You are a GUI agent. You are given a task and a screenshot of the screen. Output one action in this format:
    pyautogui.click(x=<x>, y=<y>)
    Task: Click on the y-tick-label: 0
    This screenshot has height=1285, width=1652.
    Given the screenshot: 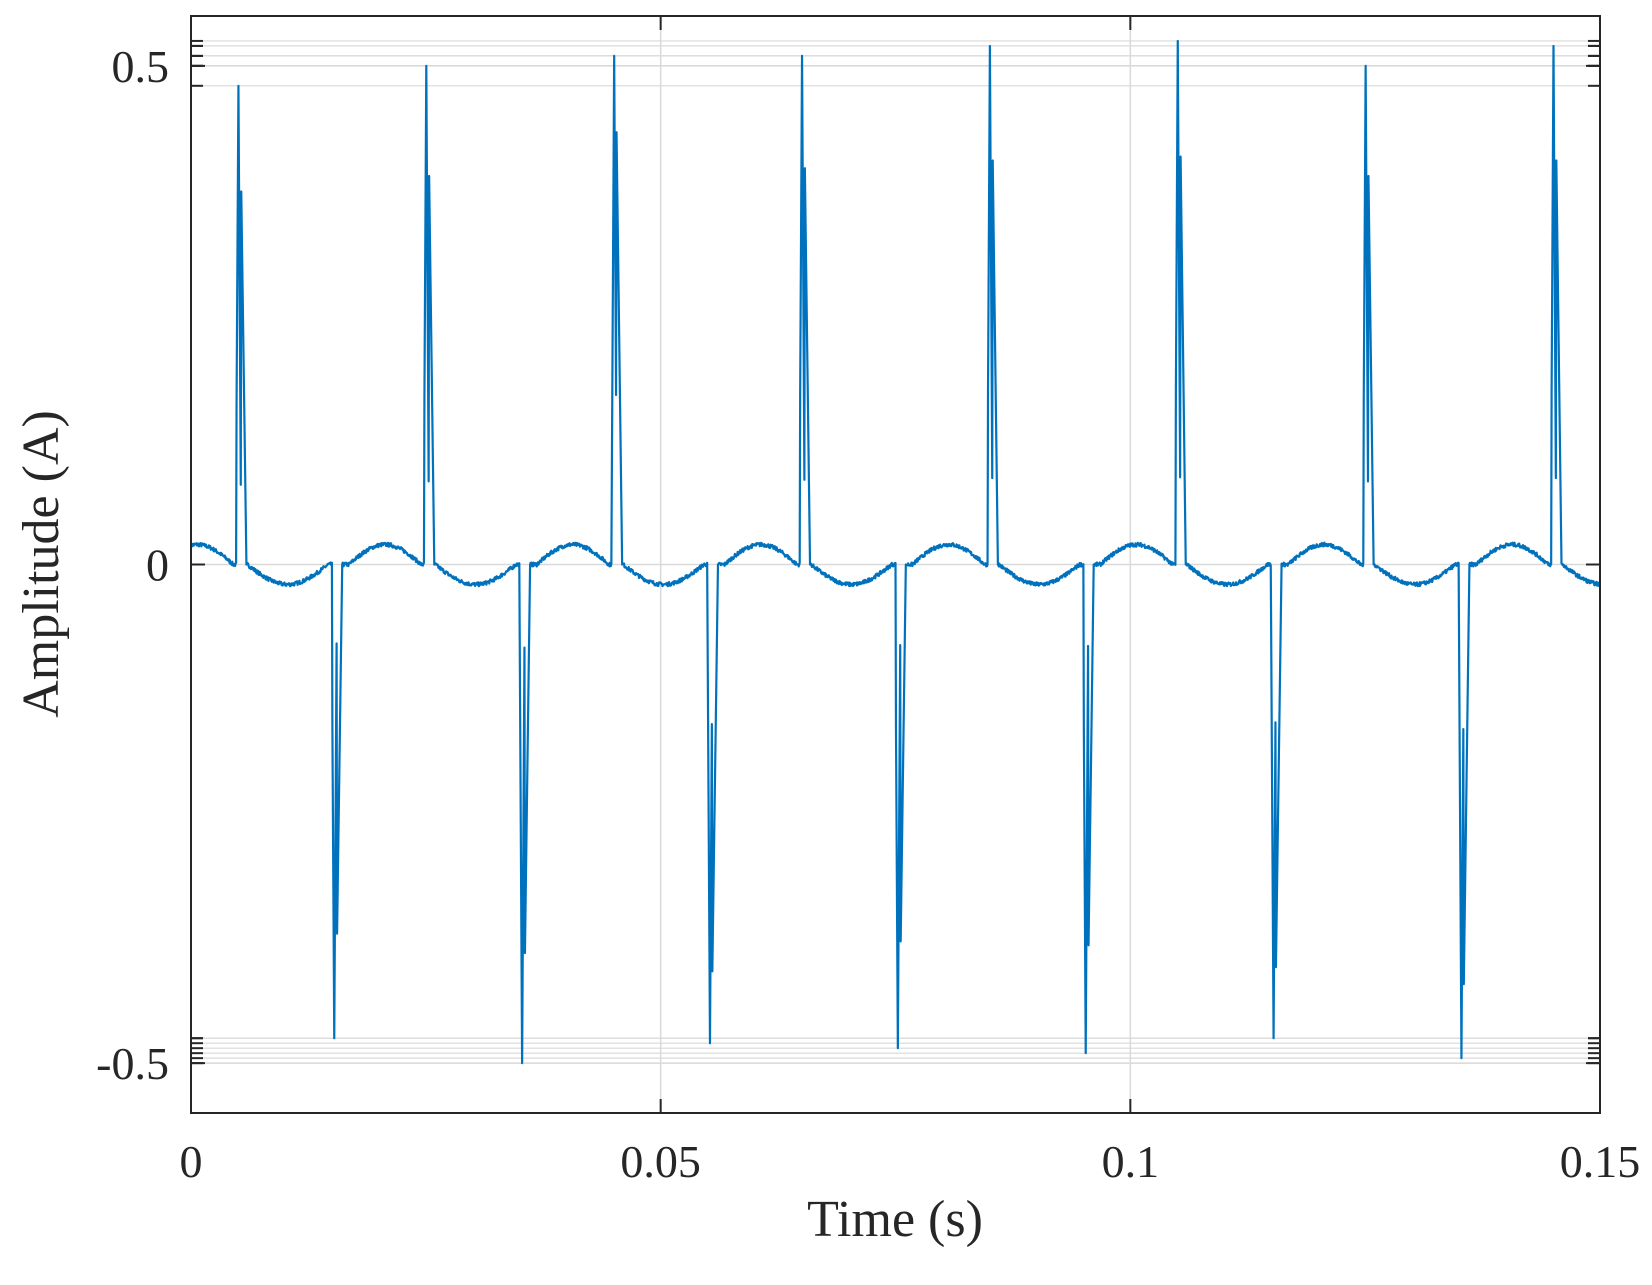 What is the action you would take?
    pyautogui.click(x=157, y=565)
    